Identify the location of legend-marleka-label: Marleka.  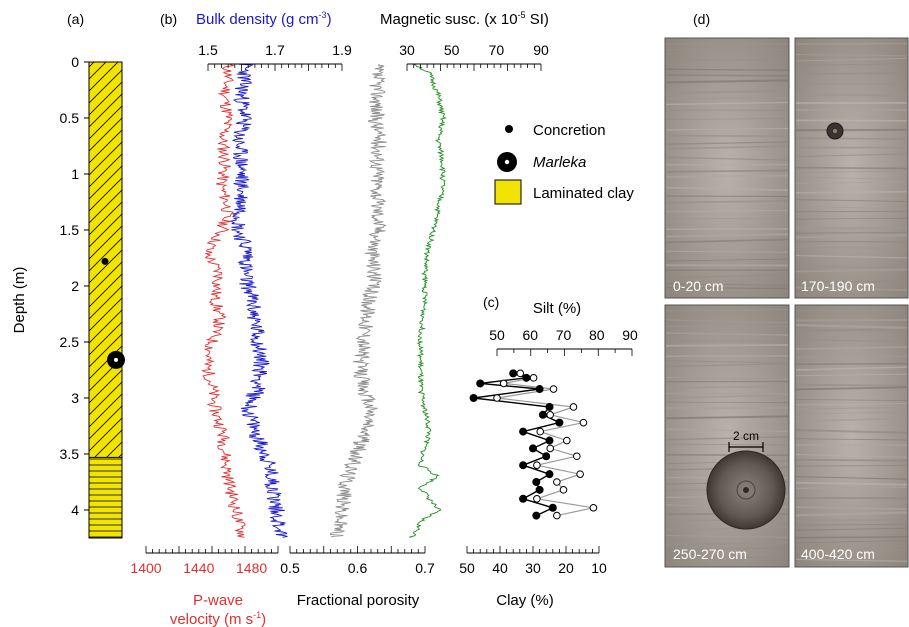
(559, 162).